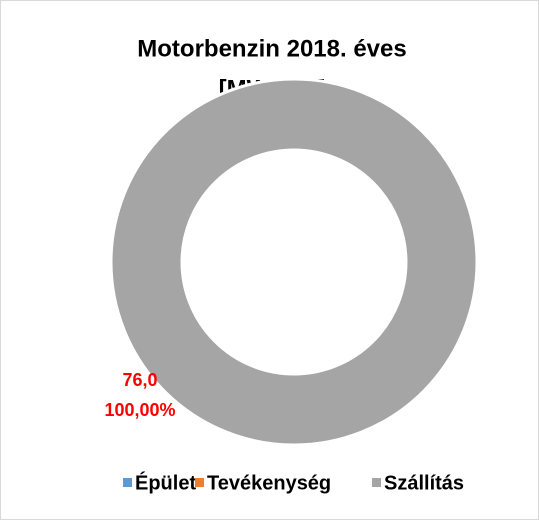  I want to click on legend-label: Szállítás, so click(424, 483).